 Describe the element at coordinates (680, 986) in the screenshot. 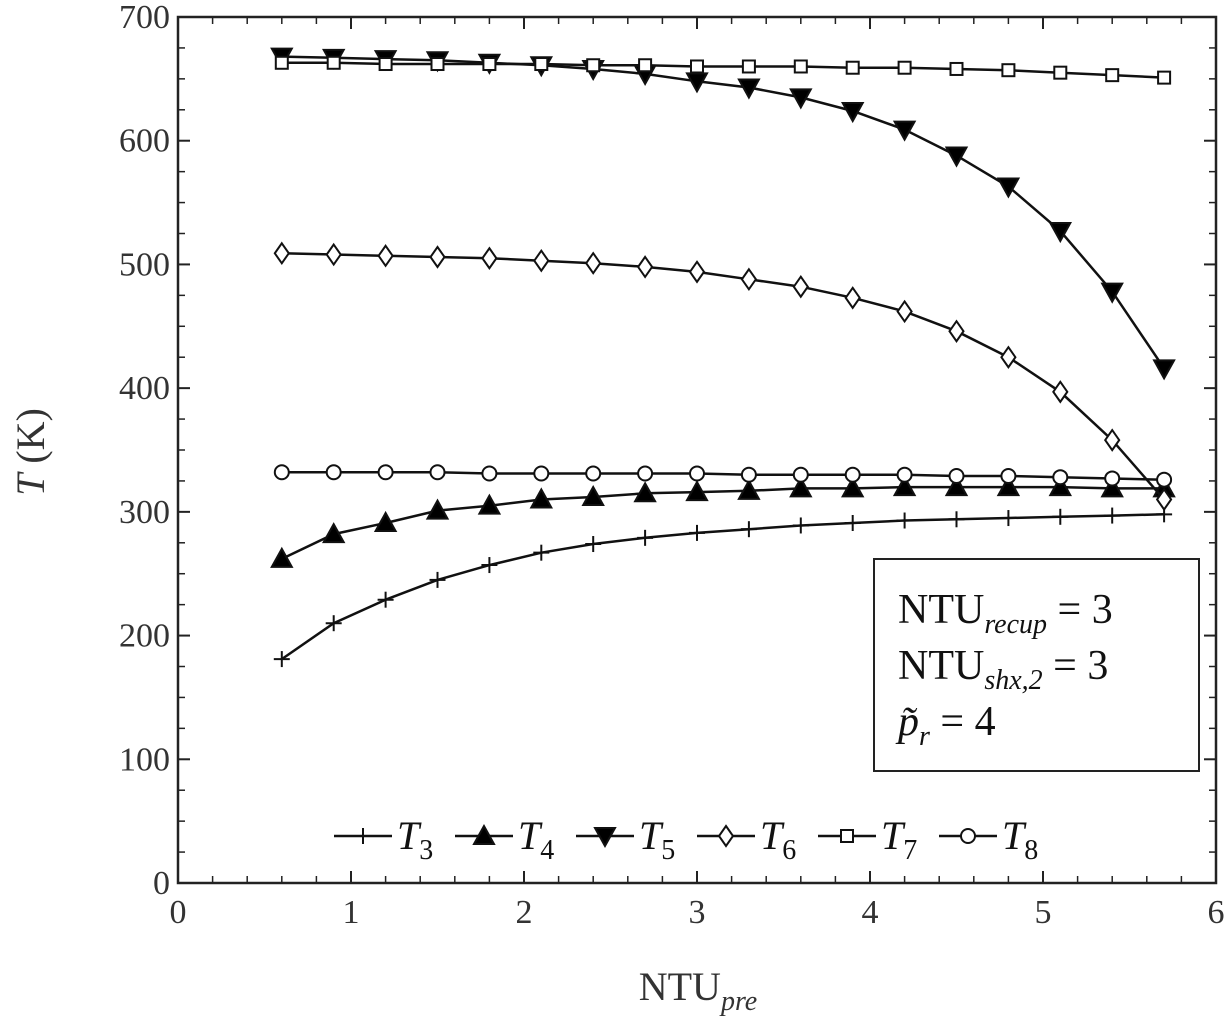

I see `x-axis-main: NTU` at that location.